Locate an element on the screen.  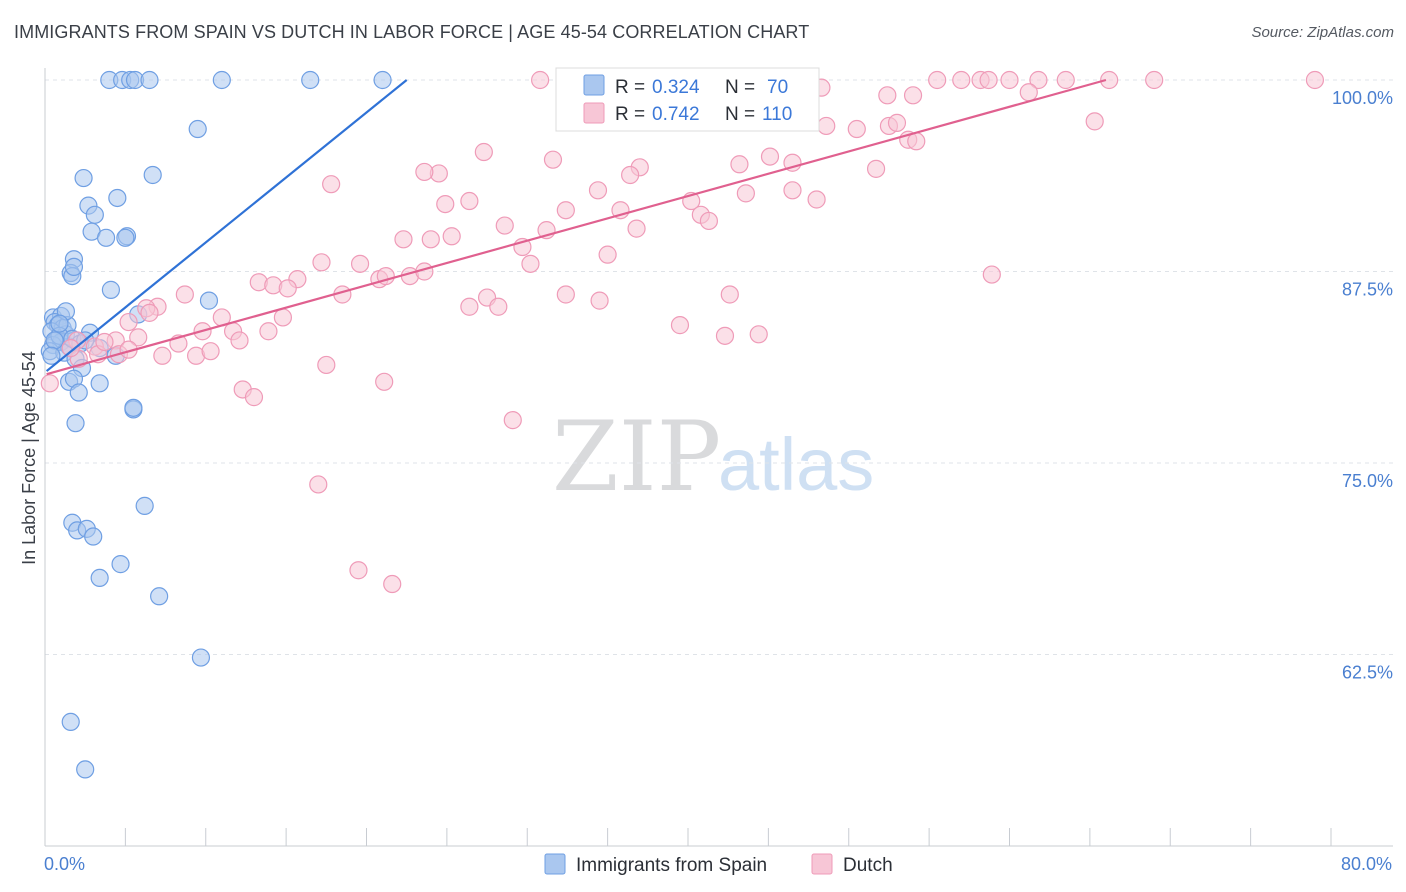
series-legend: Immigrants from Spain Dutch is located at coordinates (718, 864).